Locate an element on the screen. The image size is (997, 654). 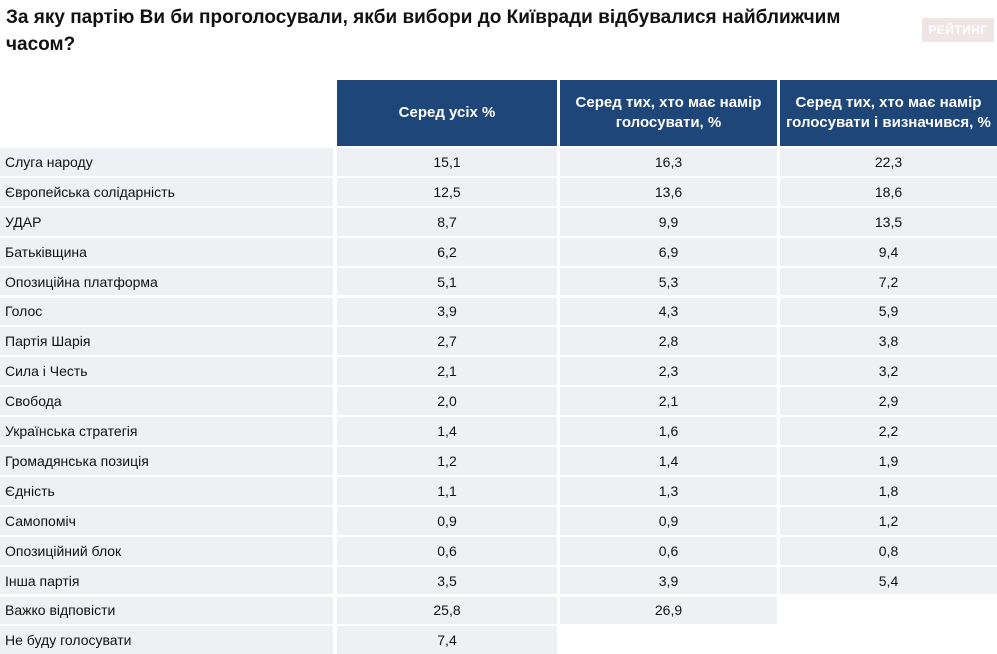
cell-value: 9,4 is located at coordinates (888, 251).